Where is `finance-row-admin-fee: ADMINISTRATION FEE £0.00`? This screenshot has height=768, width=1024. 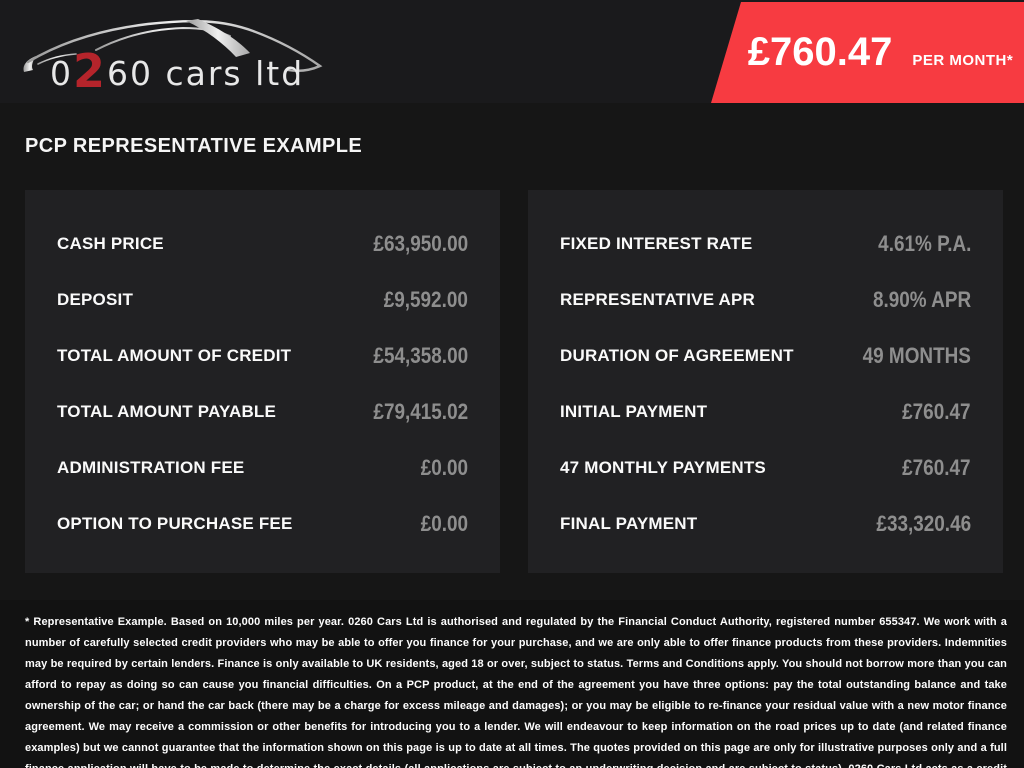
finance-row-admin-fee: ADMINISTRATION FEE £0.00 is located at coordinates (262, 468).